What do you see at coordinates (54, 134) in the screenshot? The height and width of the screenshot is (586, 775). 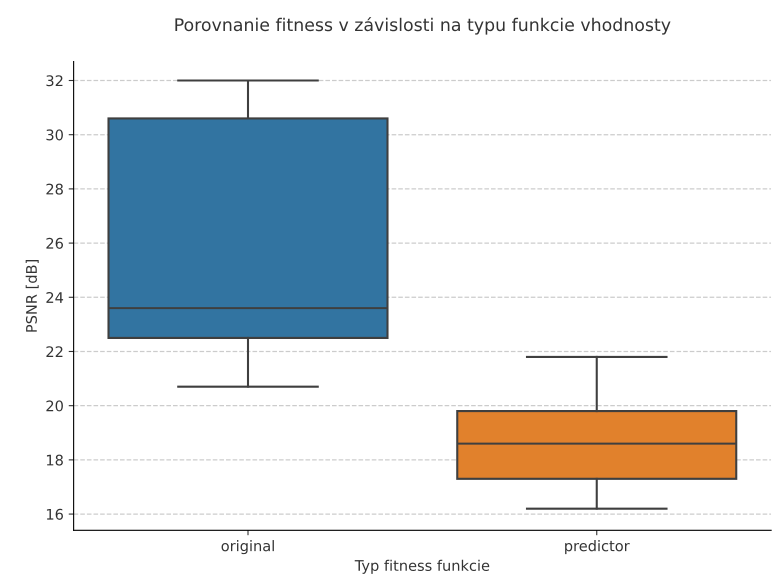 I see `y-tick-label: 30` at bounding box center [54, 134].